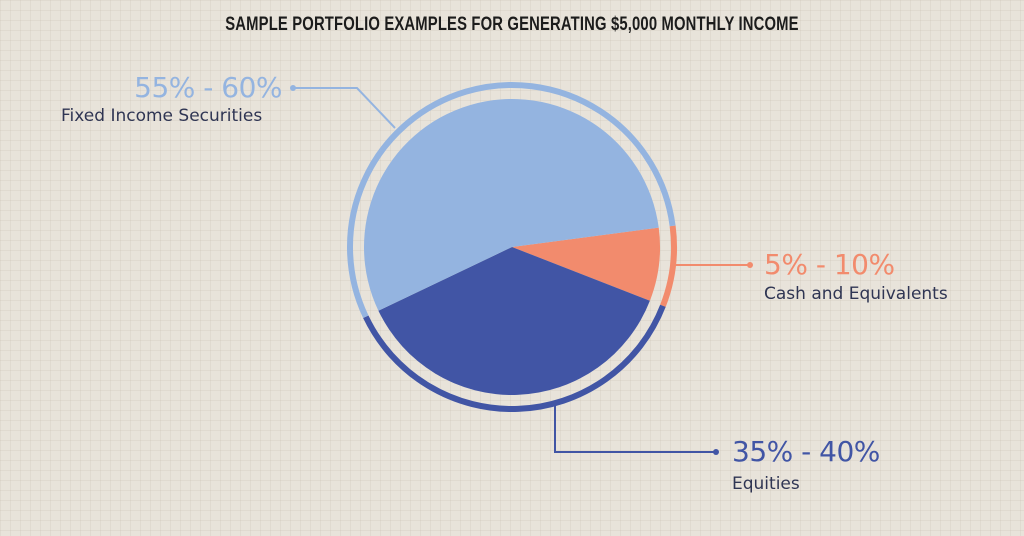 This screenshot has height=536, width=1024. I want to click on fixed-income-leader-dot, so click(293, 88).